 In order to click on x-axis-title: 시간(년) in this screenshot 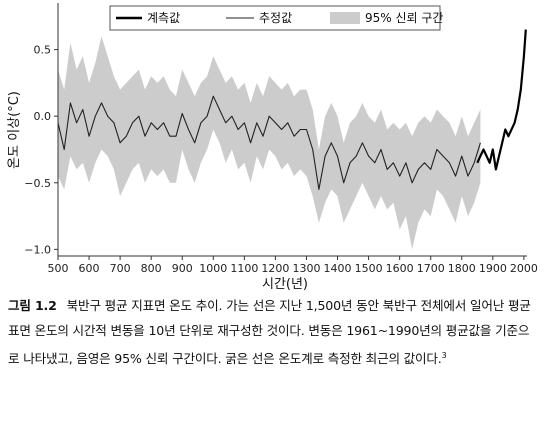, I will do `click(285, 283)`.